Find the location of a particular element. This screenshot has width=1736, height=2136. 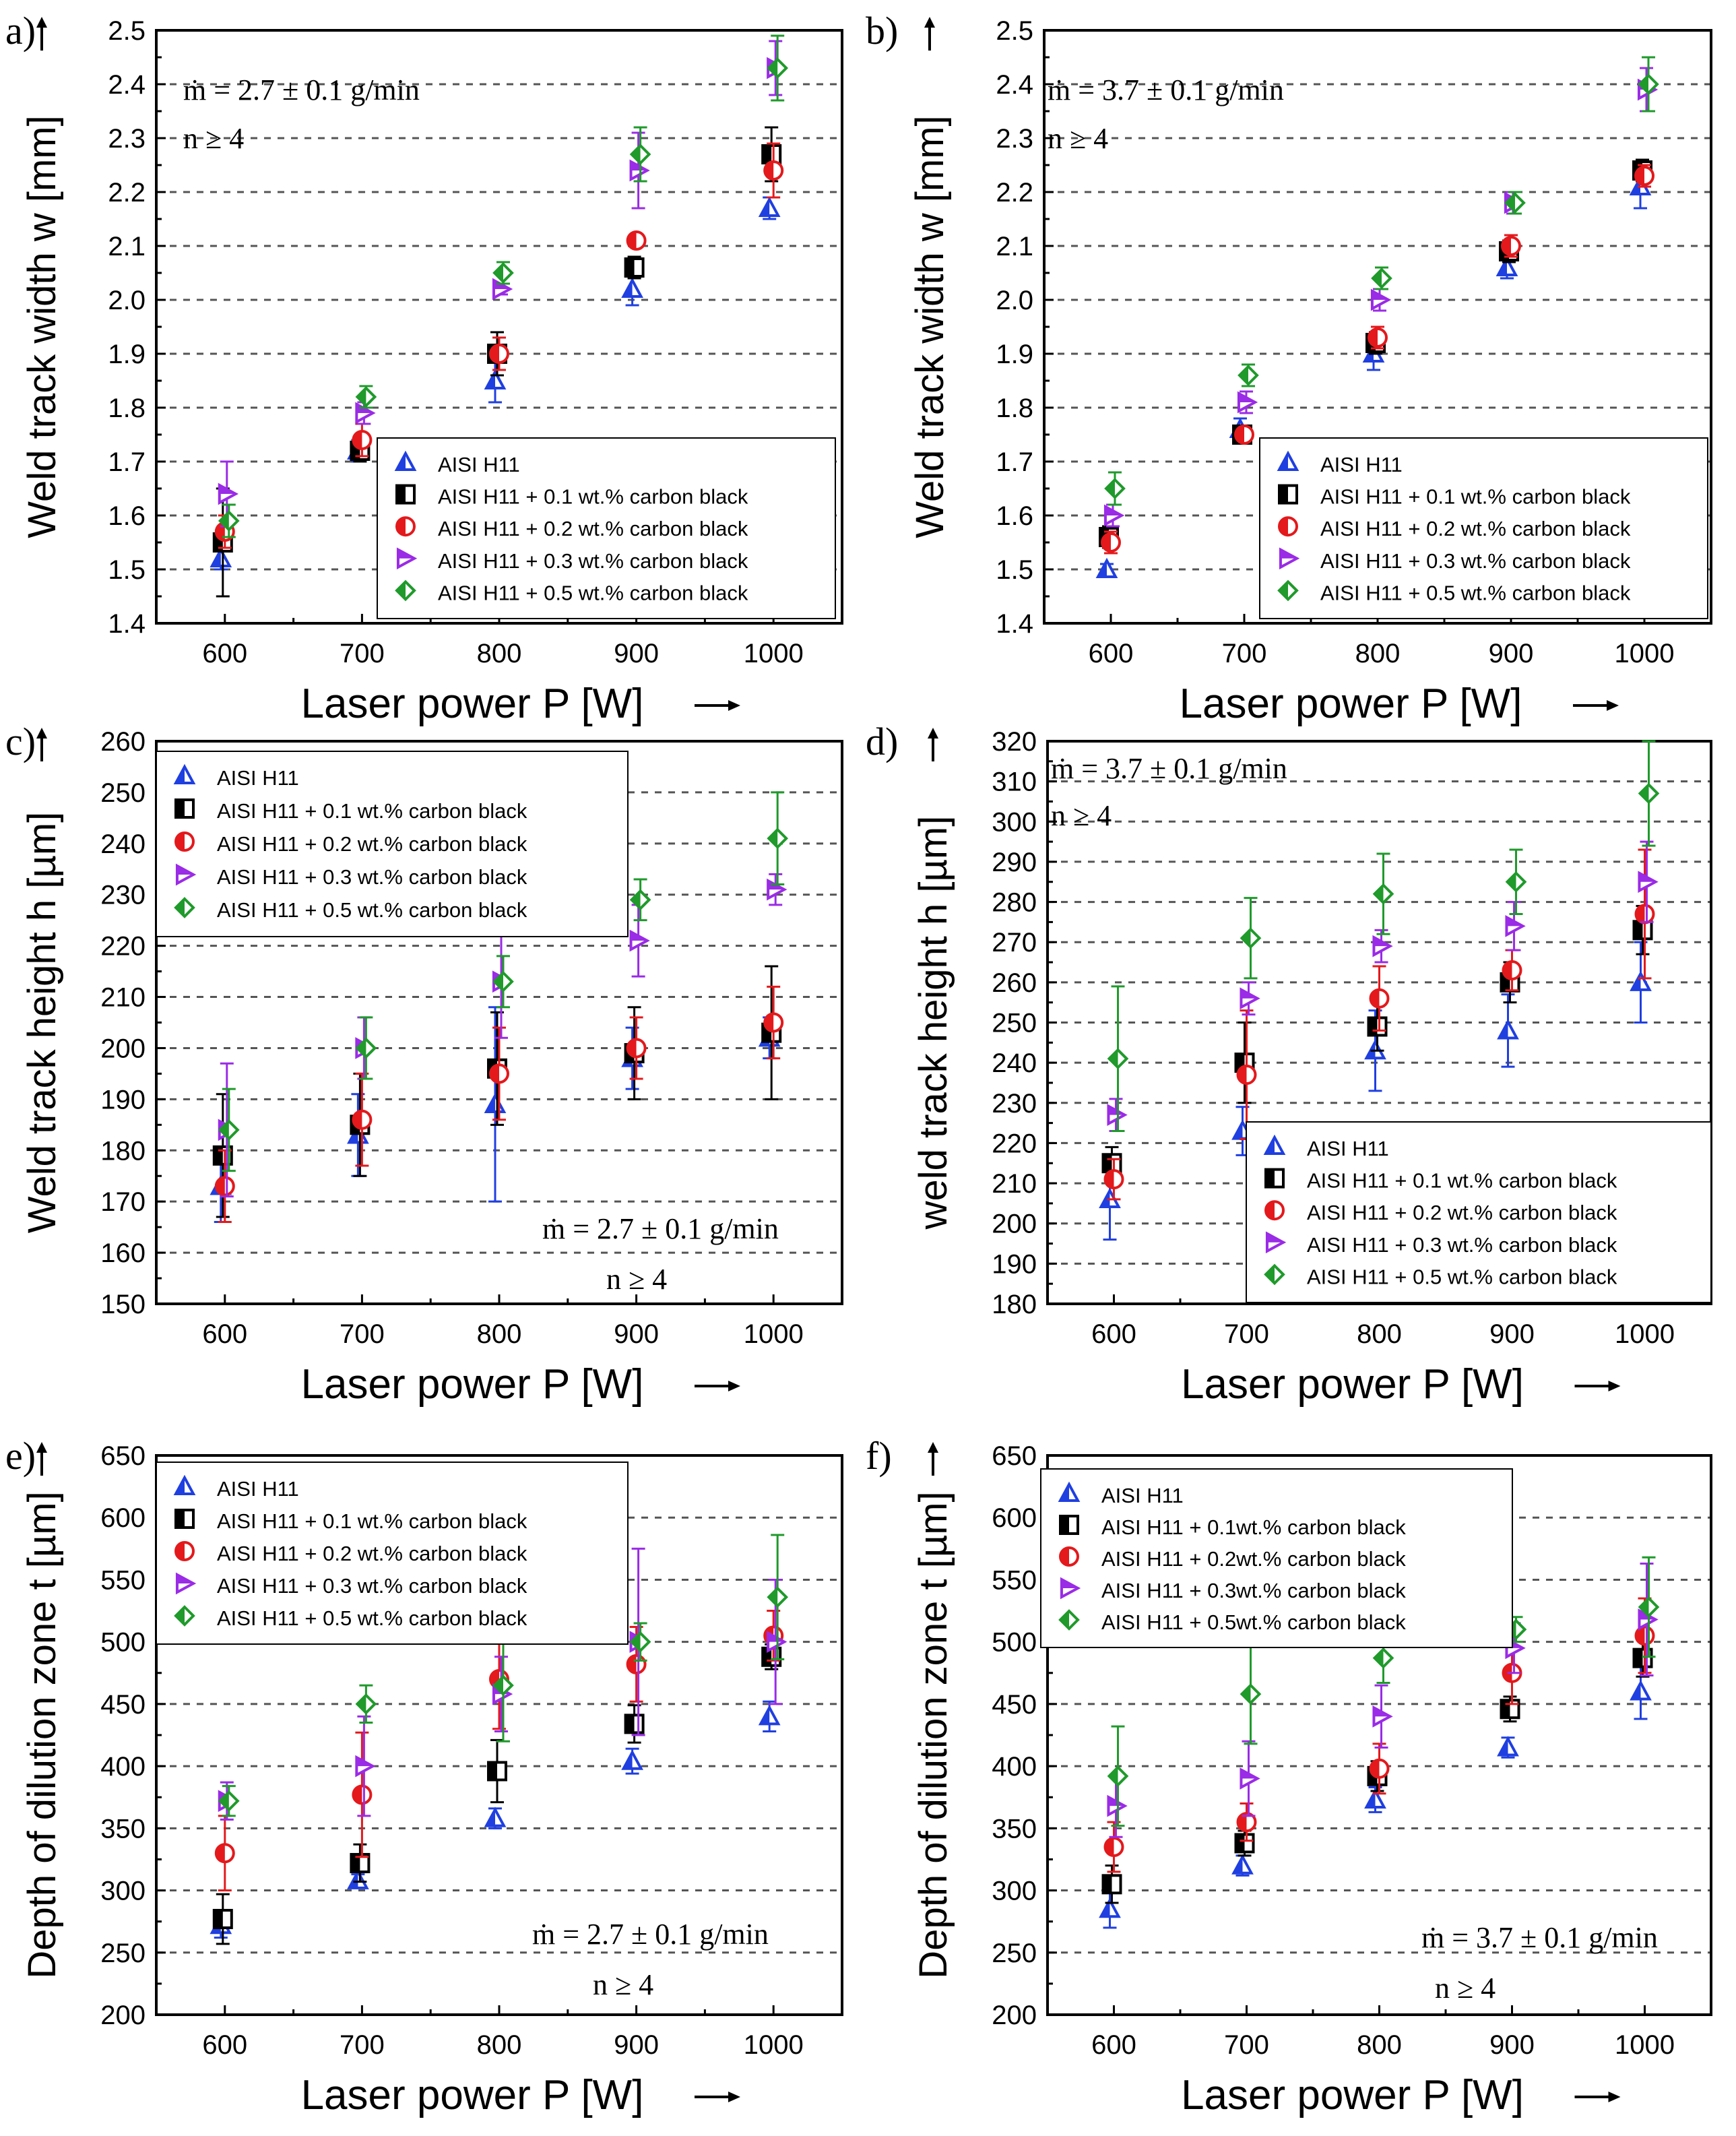

y-tick-label: 210 is located at coordinates (123, 998).